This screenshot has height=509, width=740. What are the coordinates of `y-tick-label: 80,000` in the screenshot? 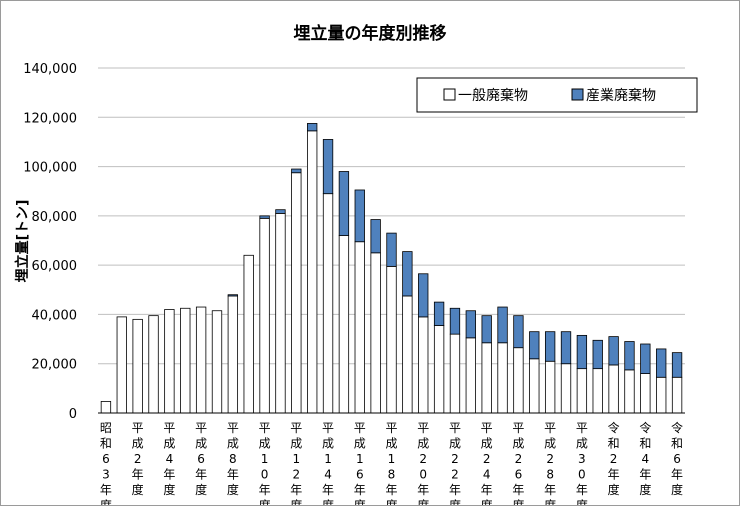 It's located at (55, 217).